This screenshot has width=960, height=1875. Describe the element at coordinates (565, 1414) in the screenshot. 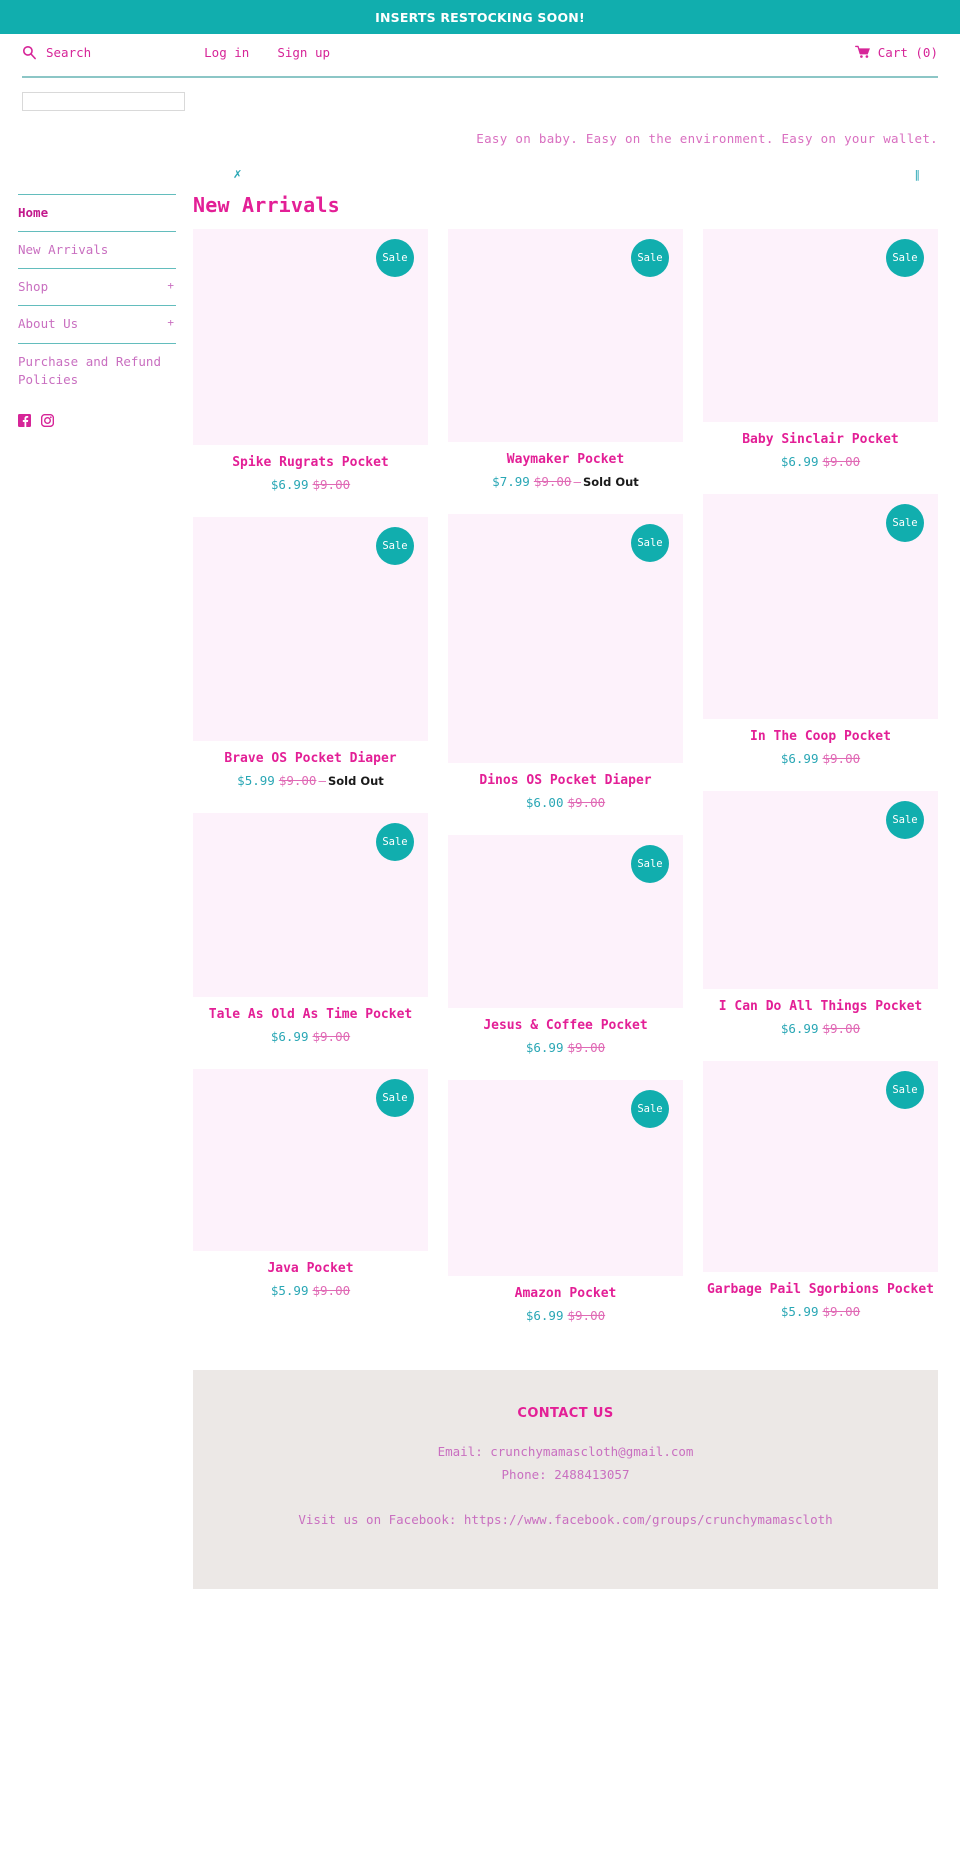

I see `footer-title: CONTACT US` at that location.